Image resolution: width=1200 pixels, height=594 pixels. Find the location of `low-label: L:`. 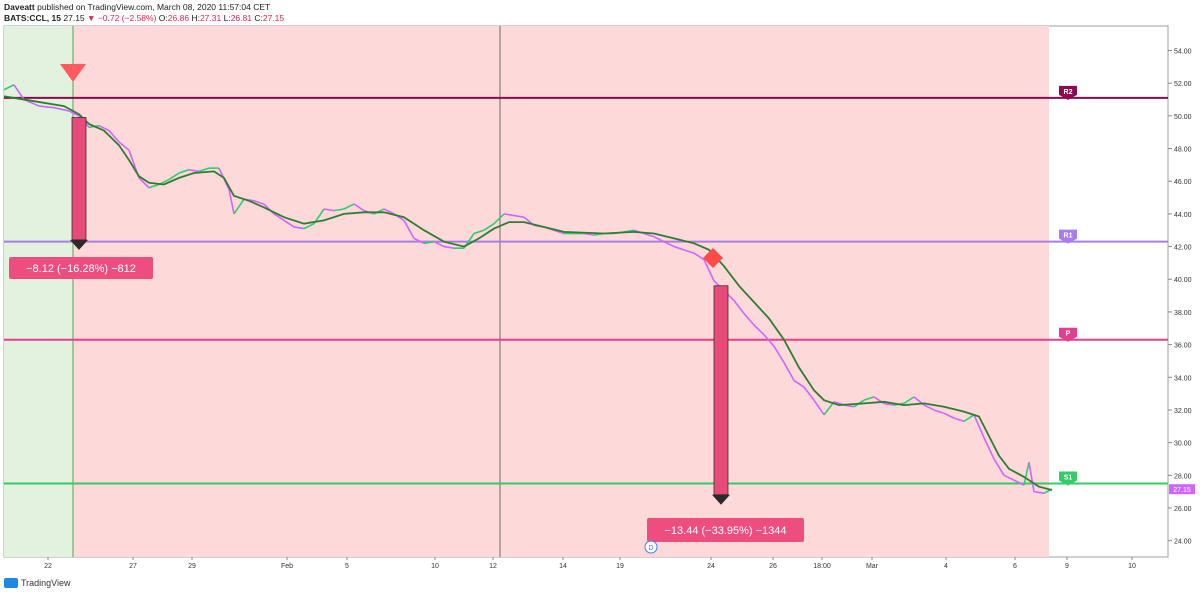

low-label: L: is located at coordinates (227, 18).